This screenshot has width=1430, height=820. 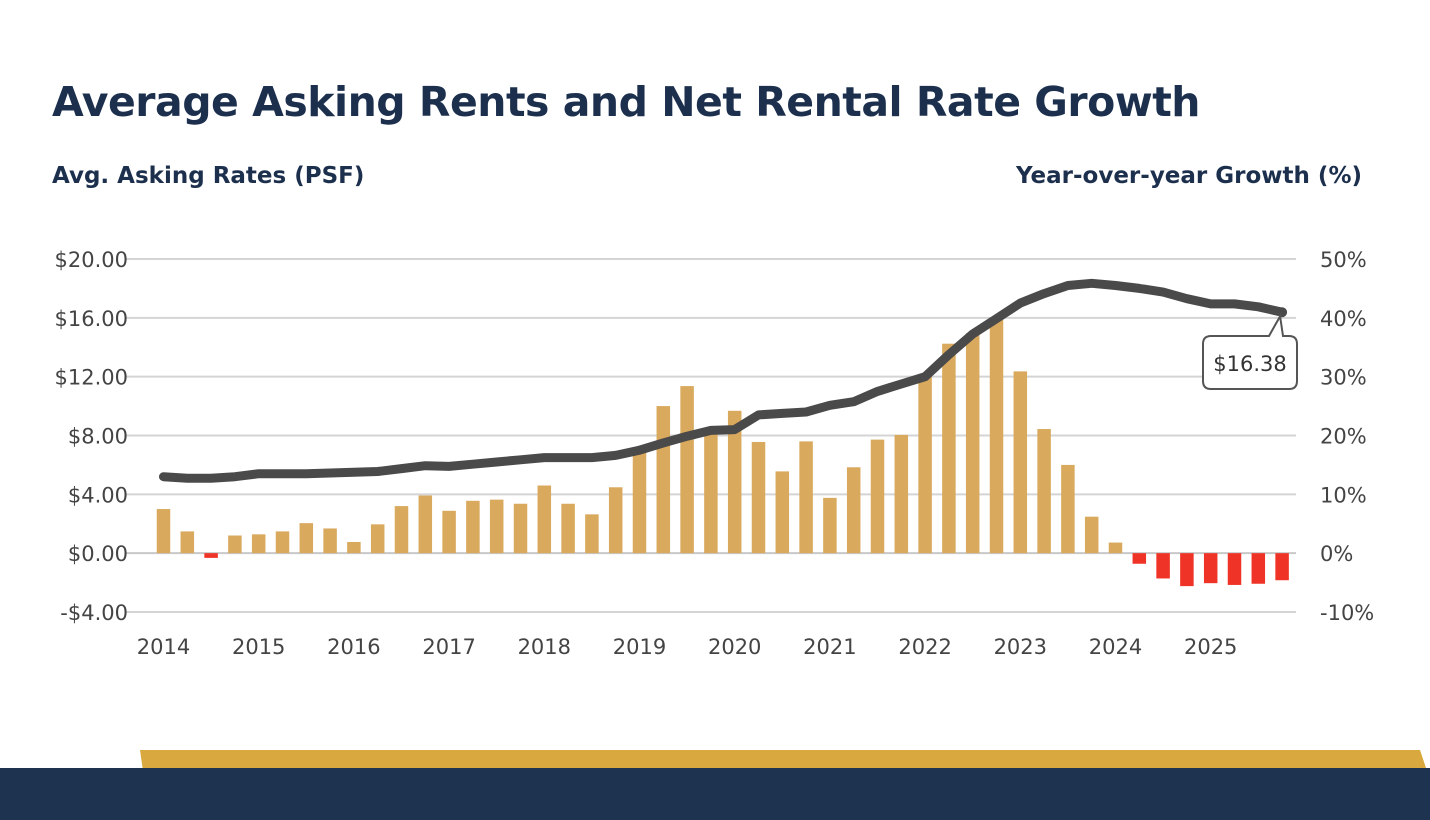 What do you see at coordinates (1115, 647) in the screenshot?
I see `x-tick-label: 2024` at bounding box center [1115, 647].